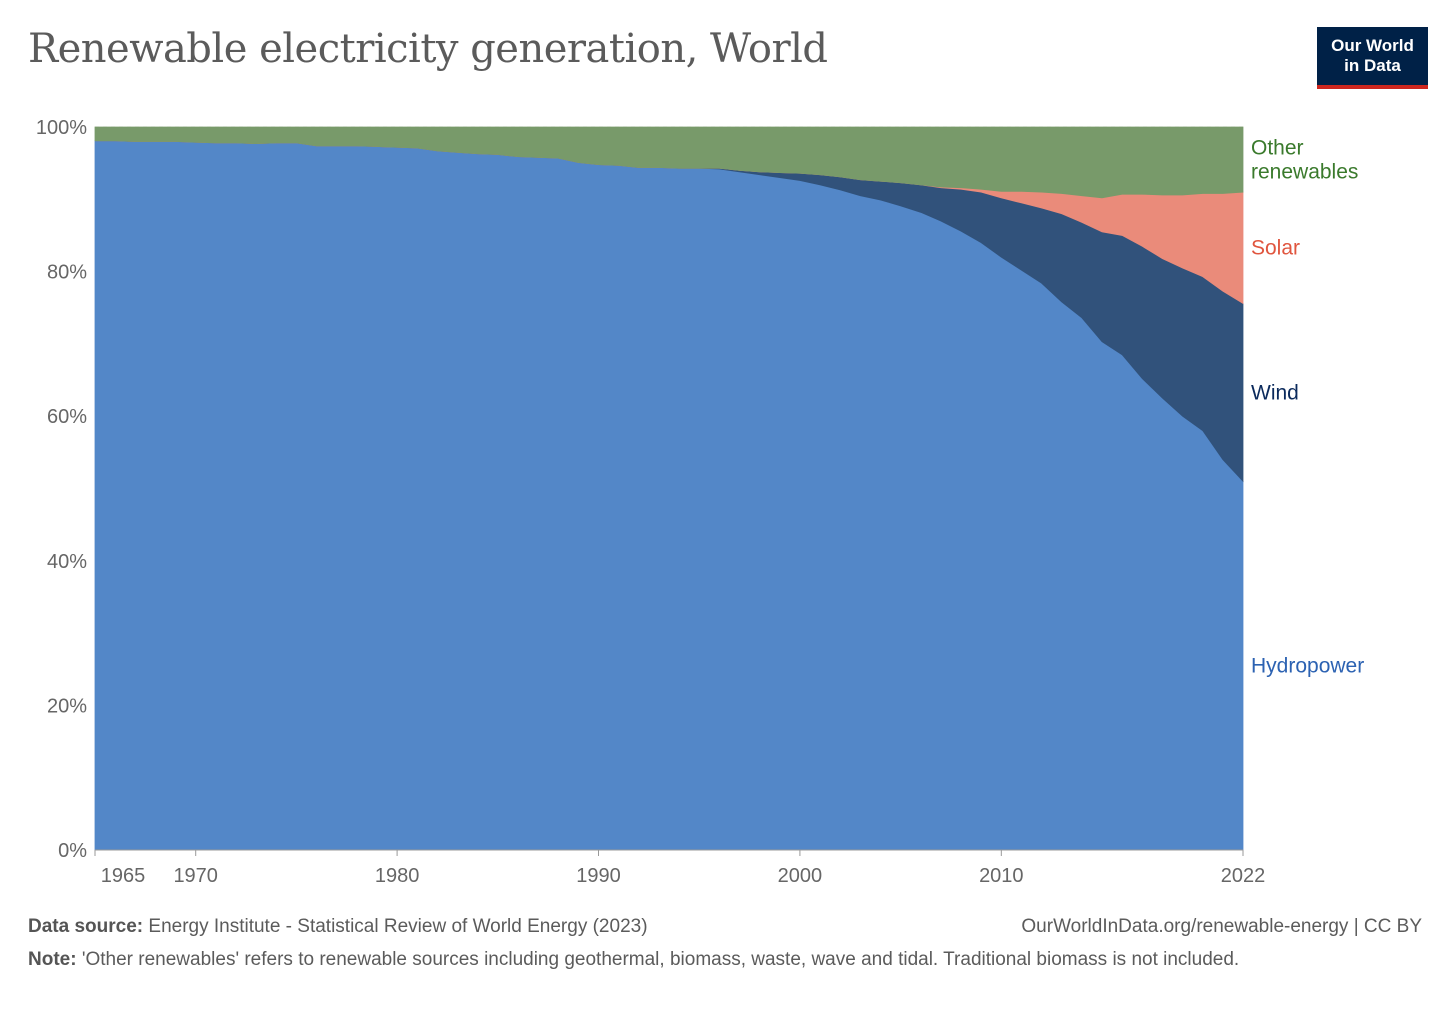 Image resolution: width=1456 pixels, height=1028 pixels. What do you see at coordinates (123, 876) in the screenshot?
I see `x-tick-label: 1965` at bounding box center [123, 876].